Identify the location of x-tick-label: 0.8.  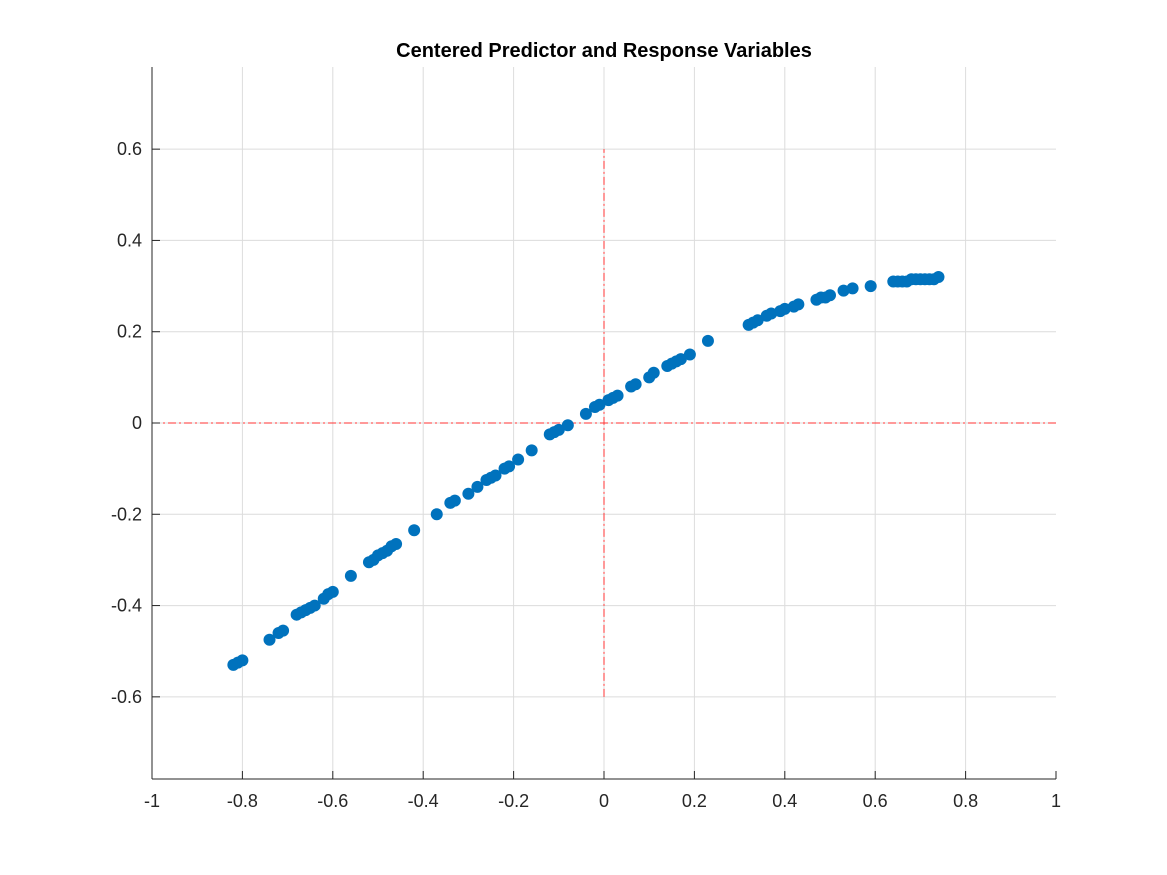
(965, 801).